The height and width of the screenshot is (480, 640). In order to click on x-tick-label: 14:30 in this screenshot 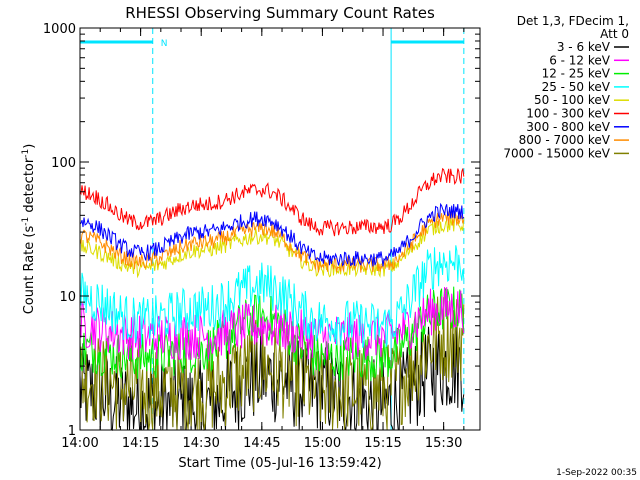, I will do `click(200, 443)`.